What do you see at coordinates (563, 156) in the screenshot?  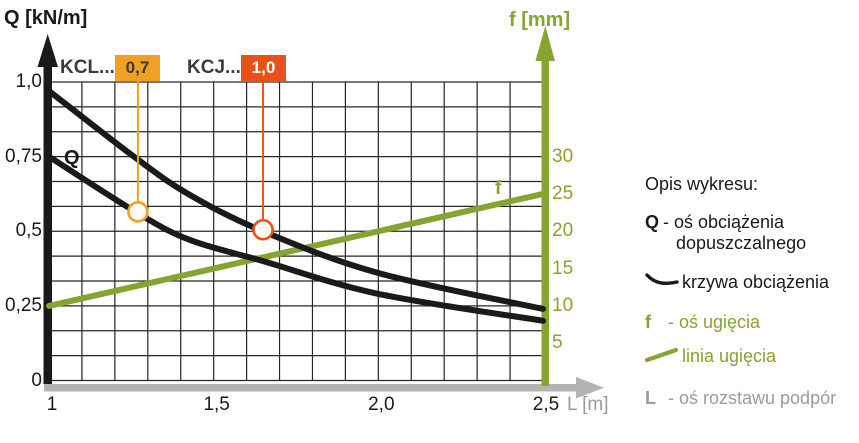 I see `f-tick-label: 30` at bounding box center [563, 156].